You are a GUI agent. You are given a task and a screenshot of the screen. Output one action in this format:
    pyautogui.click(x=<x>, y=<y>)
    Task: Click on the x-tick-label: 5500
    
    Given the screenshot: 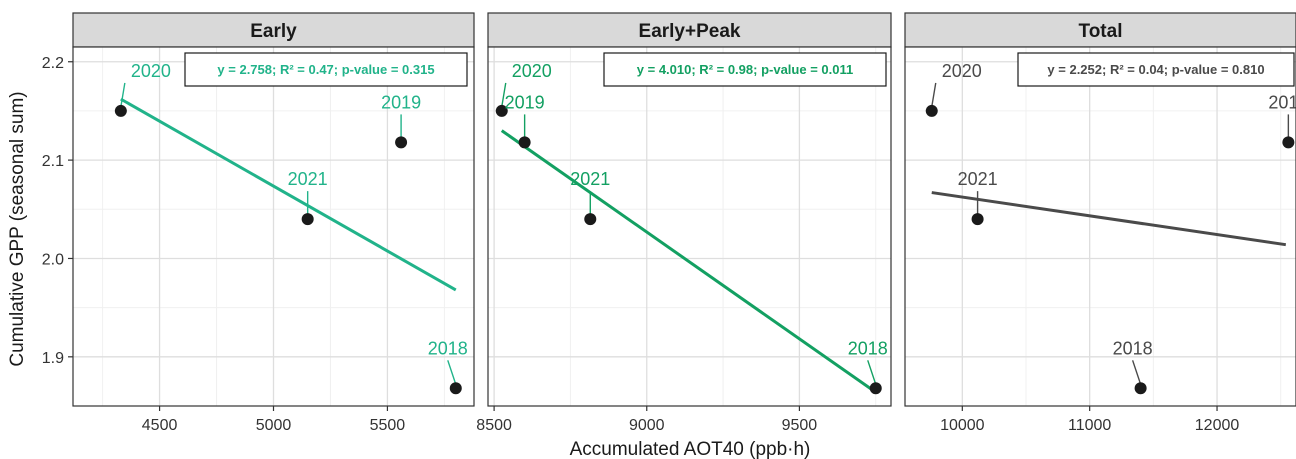 What is the action you would take?
    pyautogui.click(x=388, y=425)
    